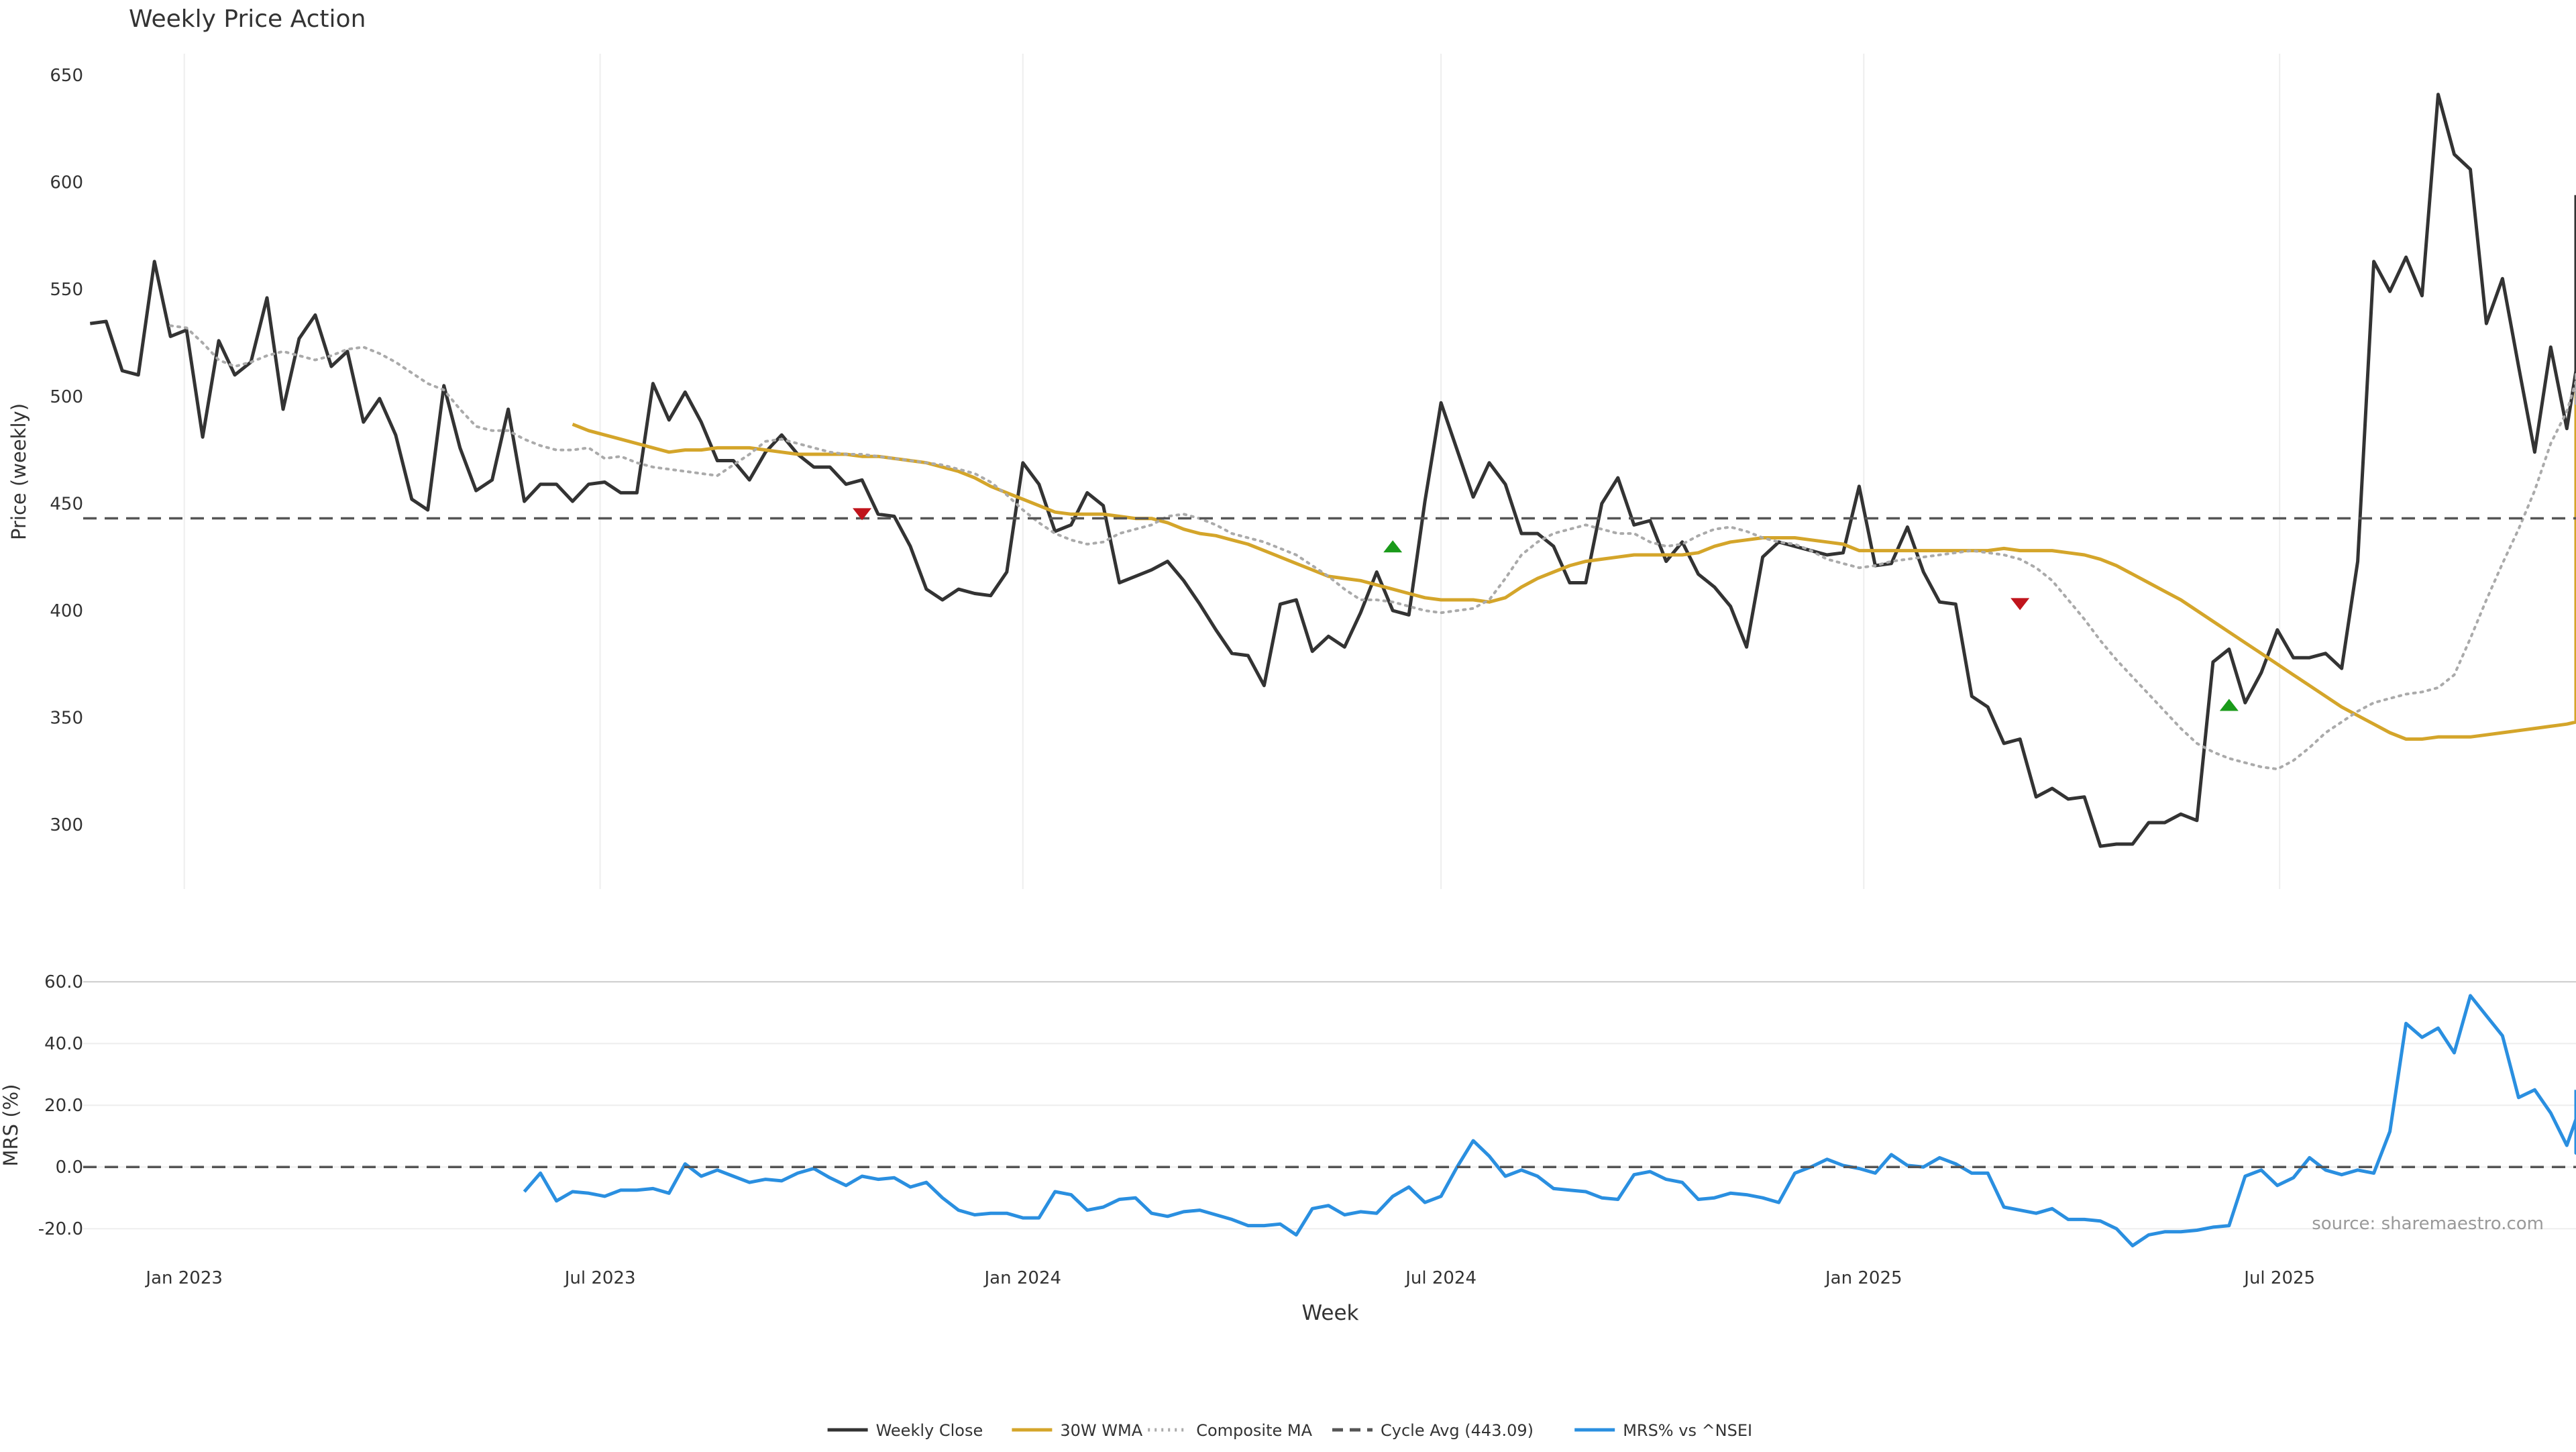  I want to click on mrs-y-tick-labels: -20.0 0.0 20.0 40.0 60.0, so click(60, 1106).